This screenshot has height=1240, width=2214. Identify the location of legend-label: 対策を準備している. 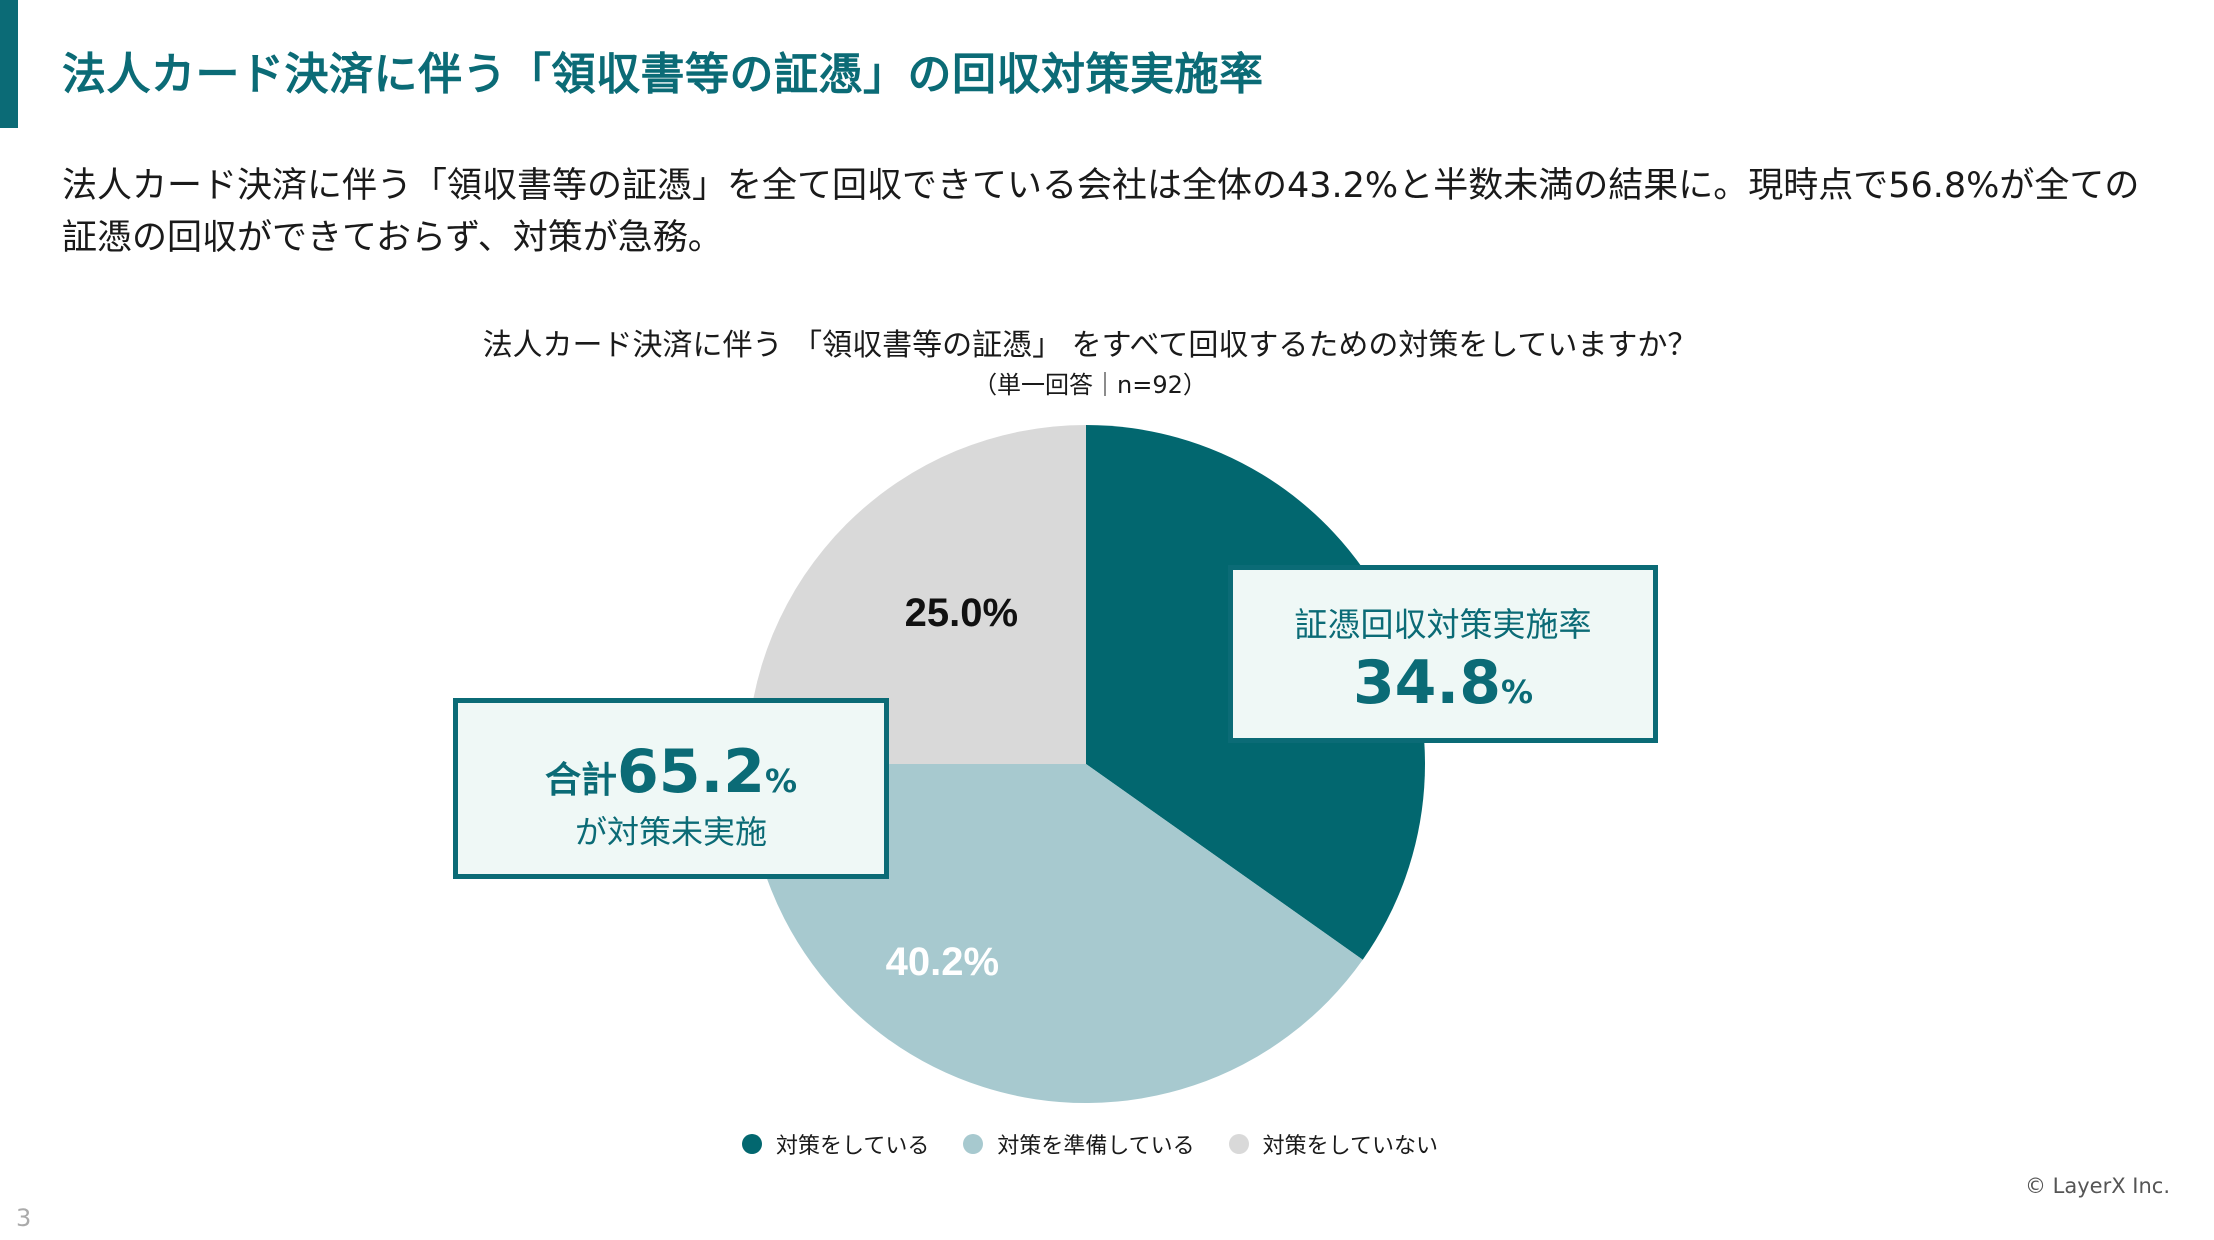
(1096, 1146).